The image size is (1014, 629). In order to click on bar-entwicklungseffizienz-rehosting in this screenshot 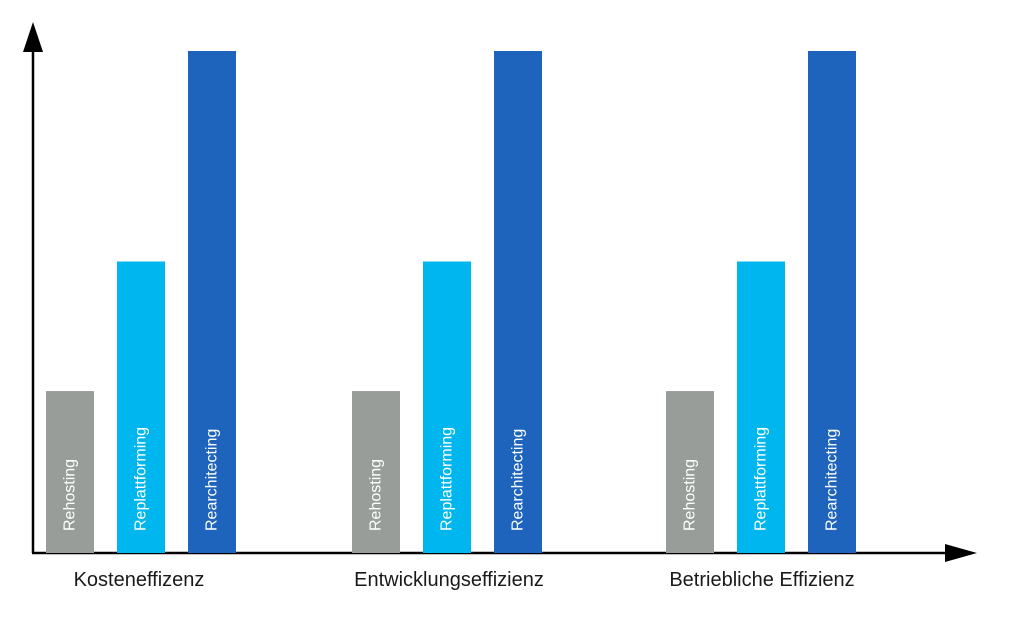, I will do `click(376, 472)`.